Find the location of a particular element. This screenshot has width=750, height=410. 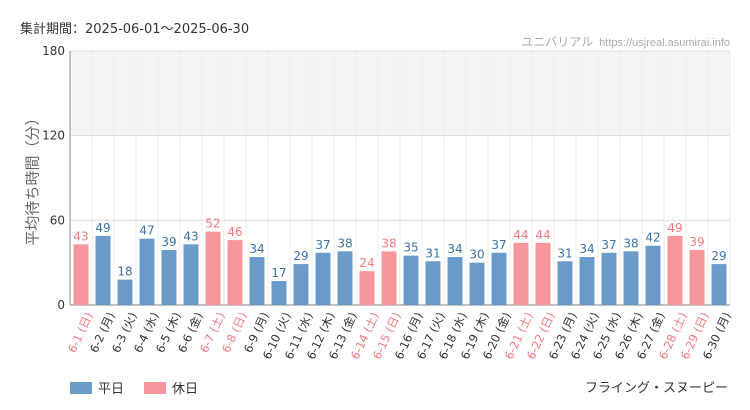

value-label-11: 29 is located at coordinates (300, 256).